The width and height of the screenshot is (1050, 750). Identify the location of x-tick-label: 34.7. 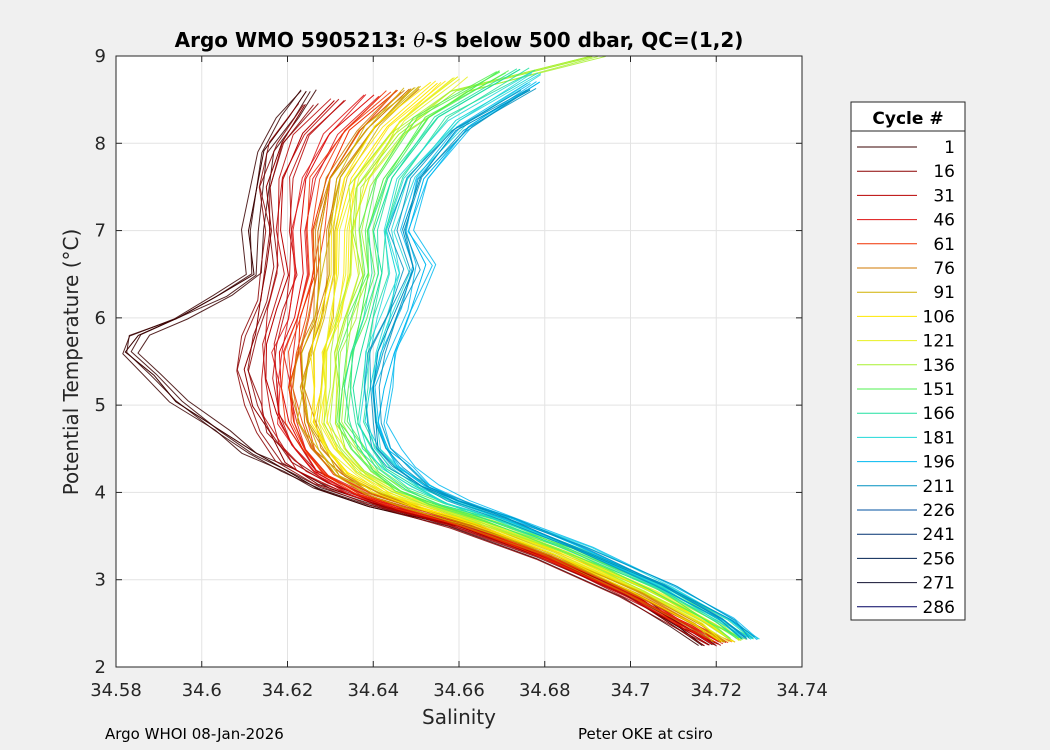
(630, 690).